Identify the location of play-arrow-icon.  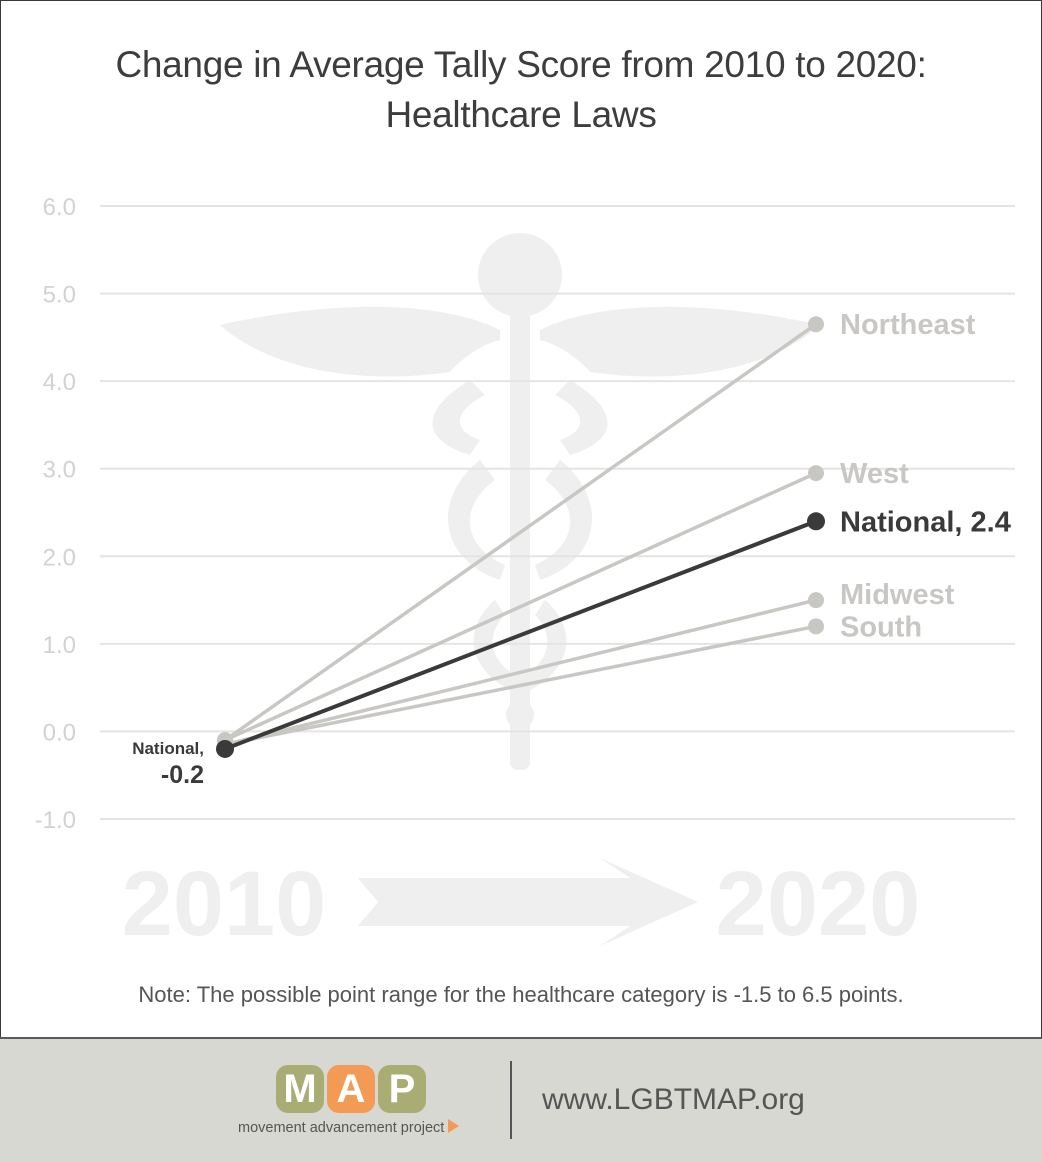
(454, 1126).